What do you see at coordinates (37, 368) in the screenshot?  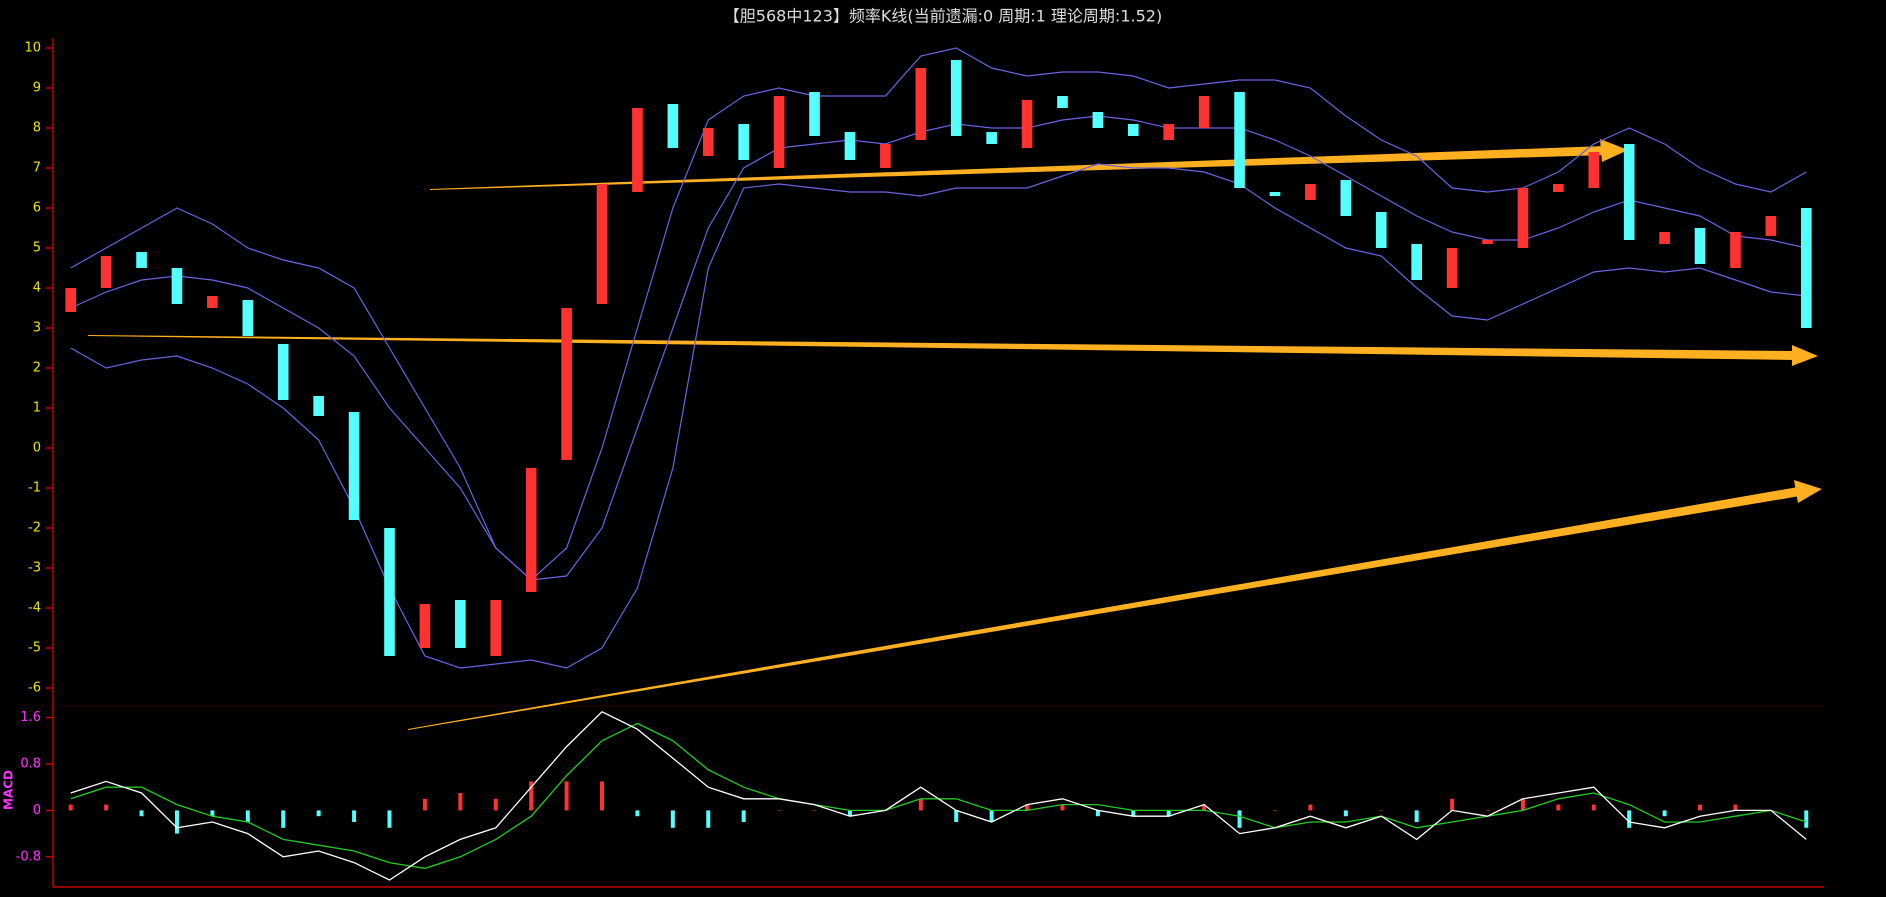 I see `y-tick-label: 2` at bounding box center [37, 368].